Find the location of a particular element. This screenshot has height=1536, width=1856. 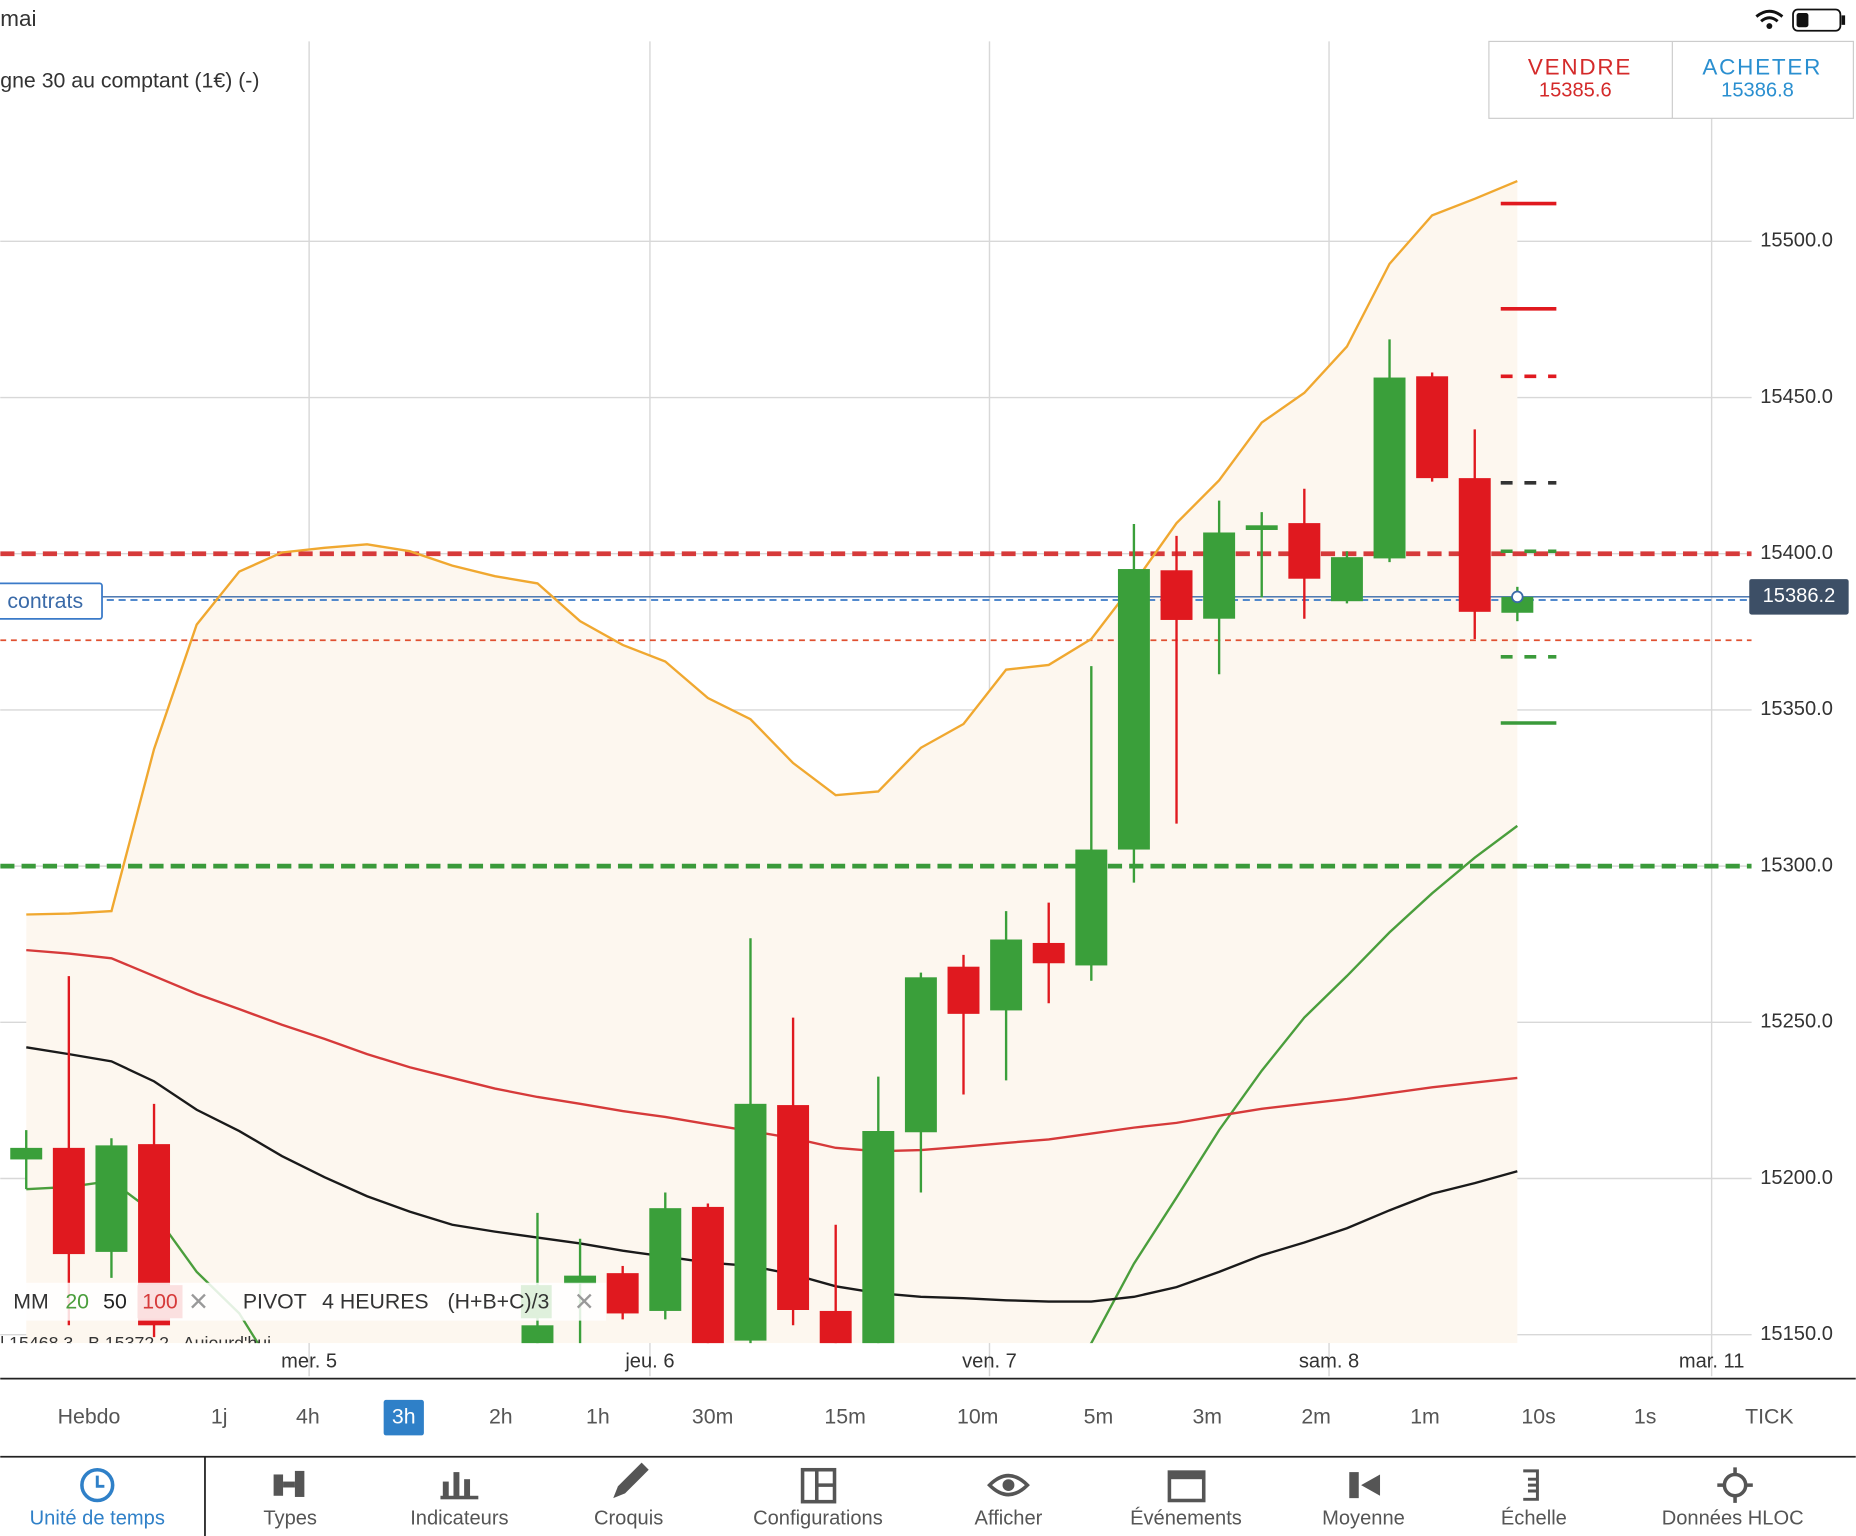

timeframe-option: 10s is located at coordinates (1538, 1416).